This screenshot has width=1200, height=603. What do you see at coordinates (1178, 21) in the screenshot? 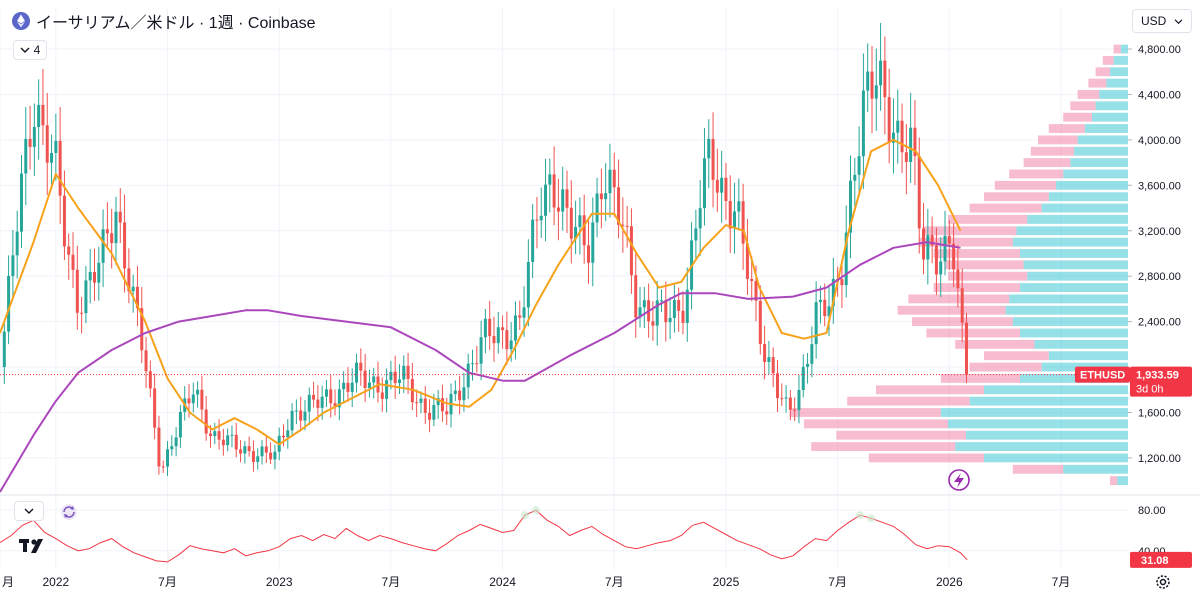
I see `chevron-down-icon` at bounding box center [1178, 21].